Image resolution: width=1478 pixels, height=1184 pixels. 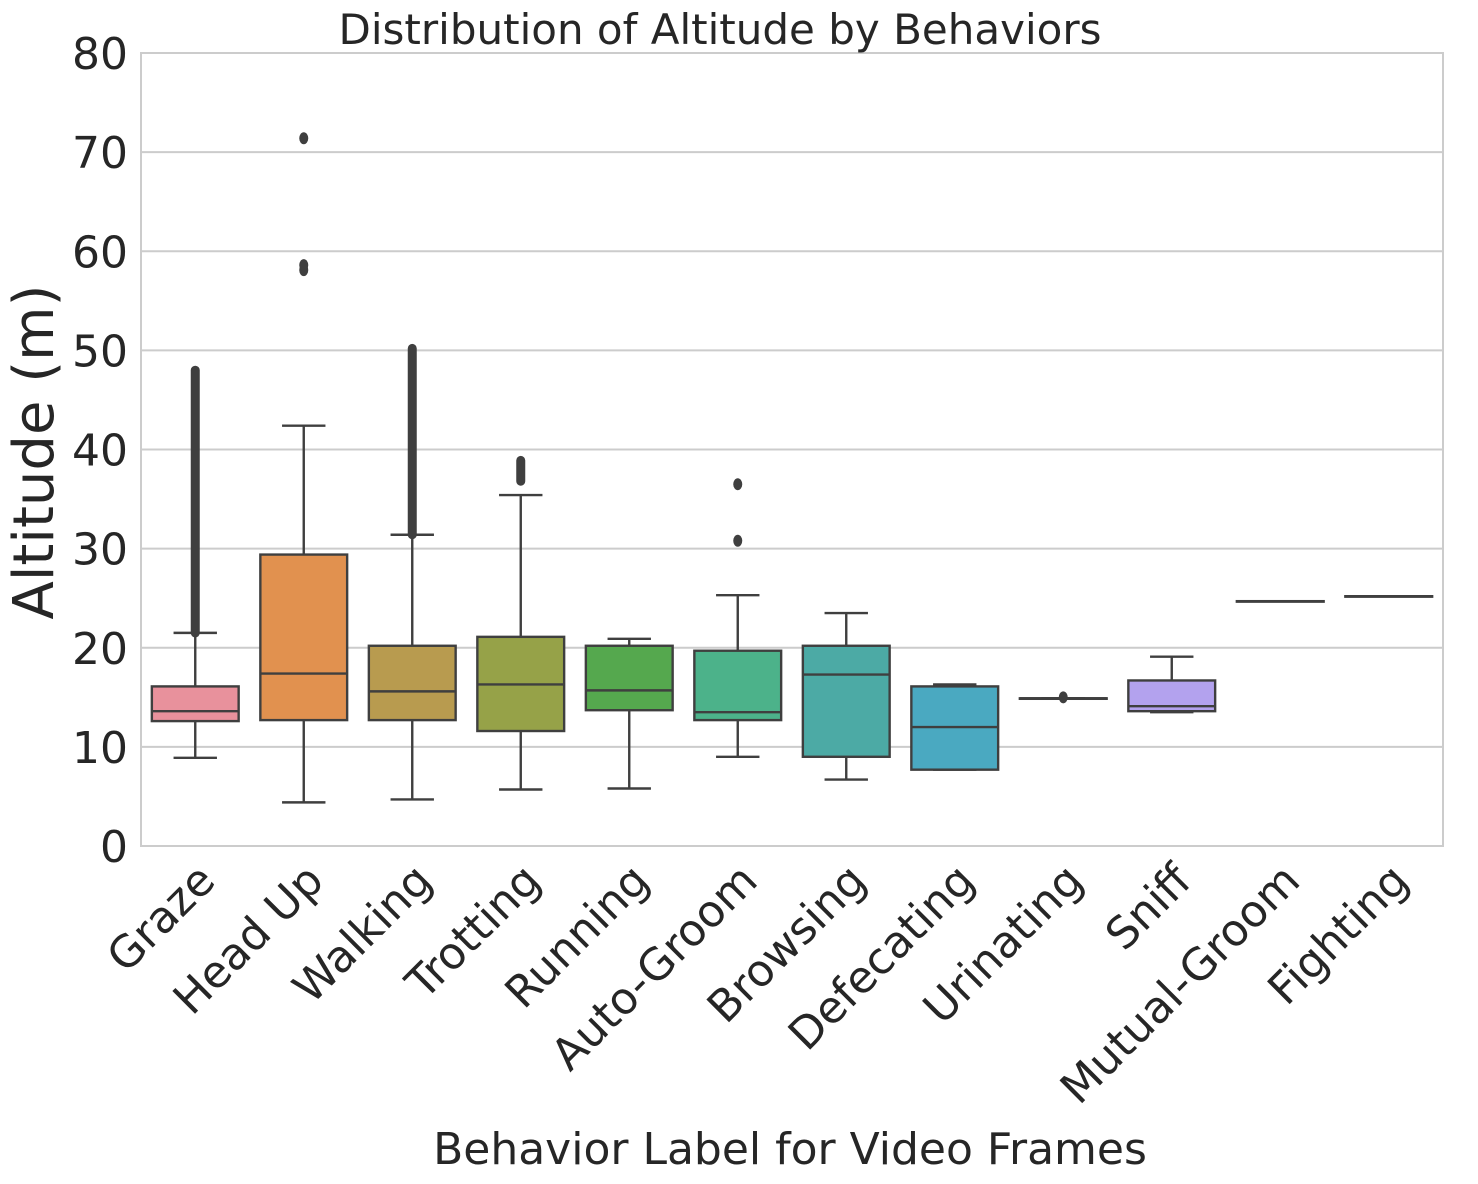 I want to click on y-tick-label: 50, so click(x=100, y=351).